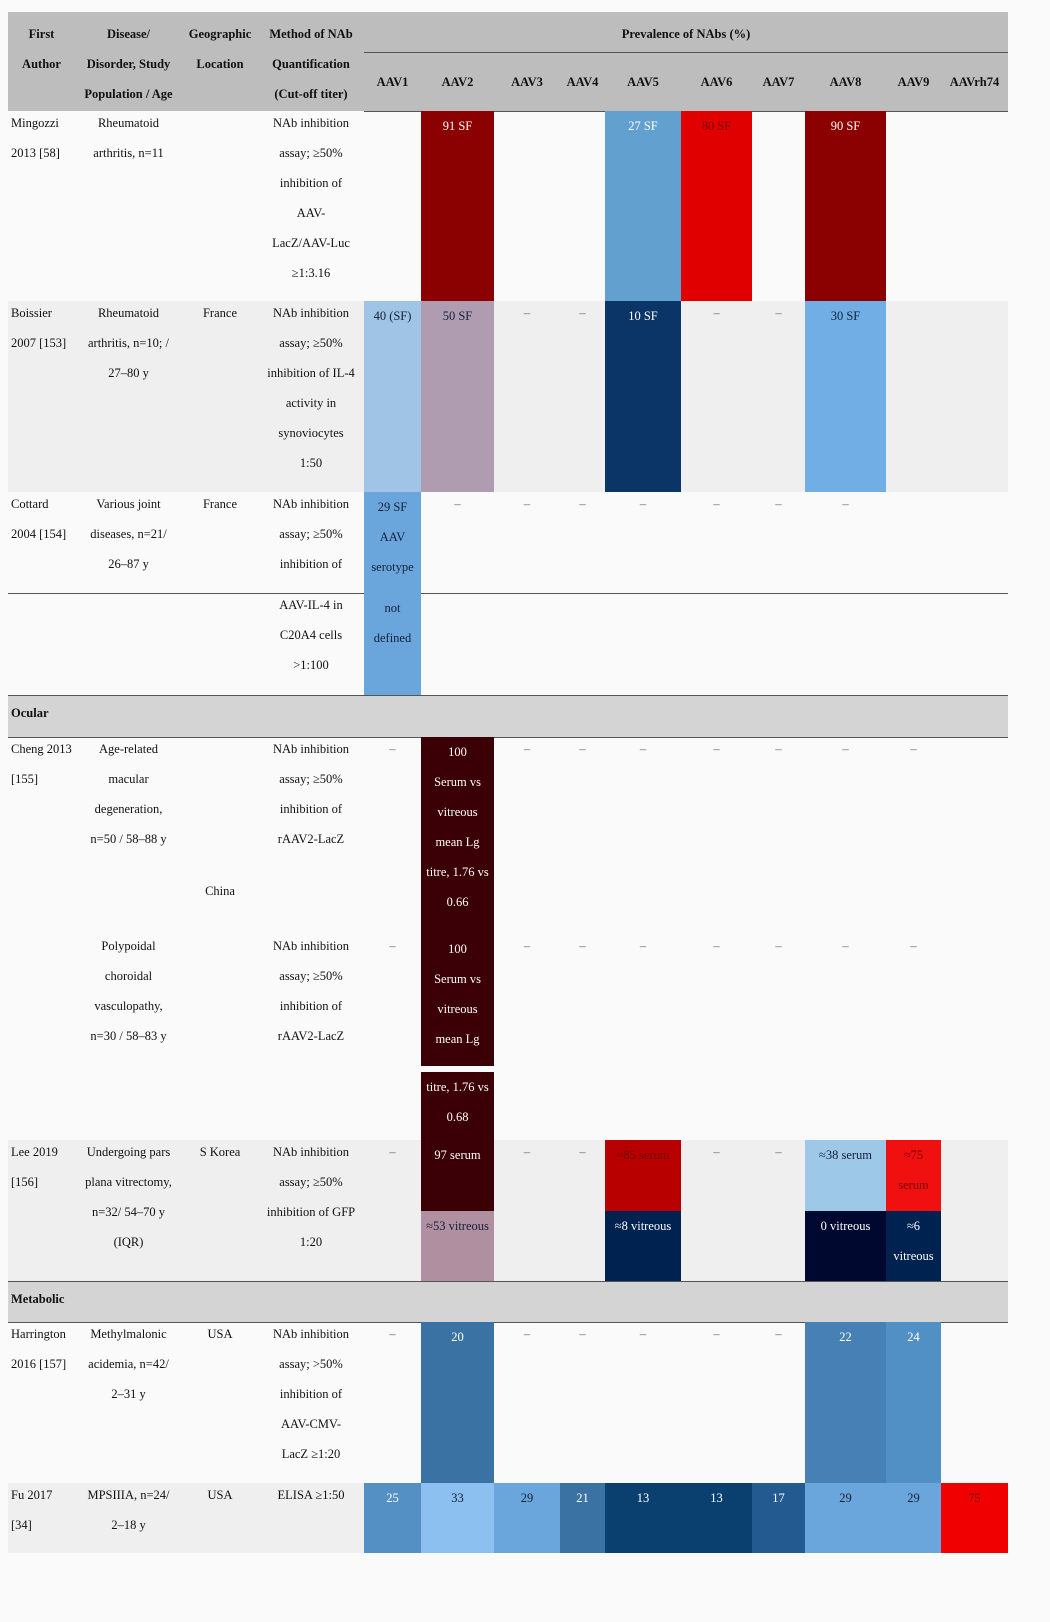  What do you see at coordinates (41, 49) in the screenshot?
I see `column-header-0: First Author` at bounding box center [41, 49].